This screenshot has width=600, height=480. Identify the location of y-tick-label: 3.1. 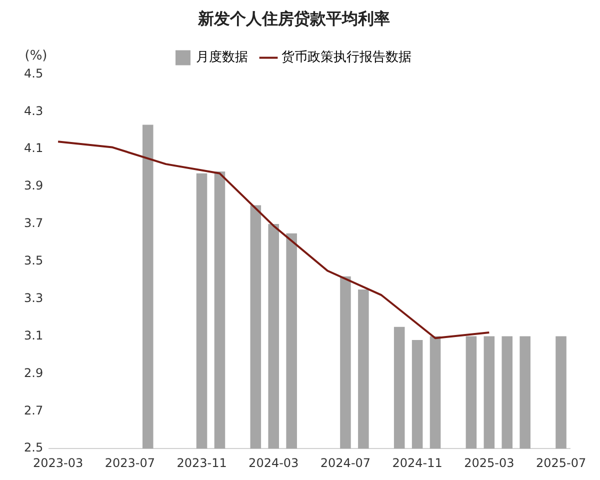
(34, 335).